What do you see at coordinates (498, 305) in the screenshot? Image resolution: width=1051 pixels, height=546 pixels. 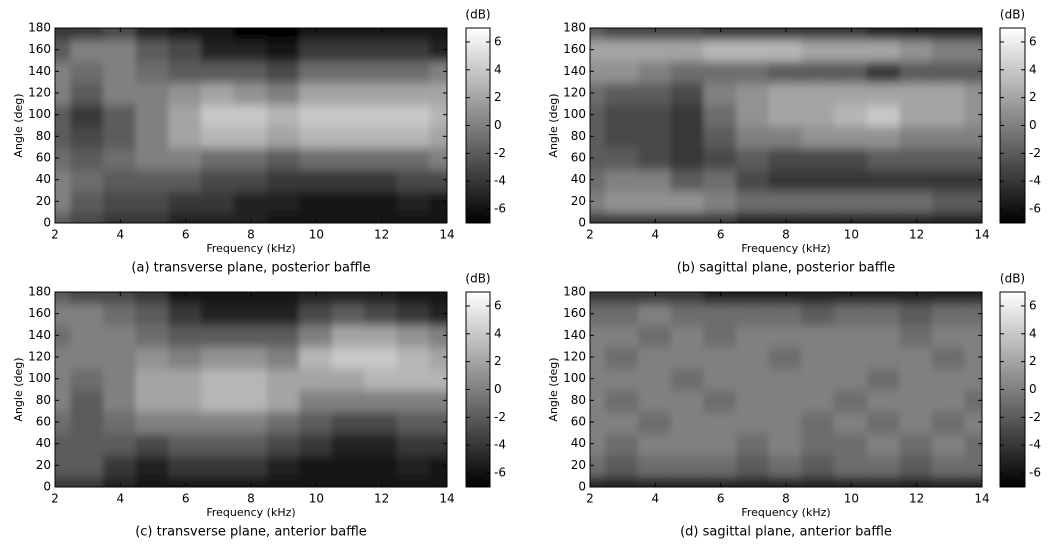 I see `colorbar-tick-label: 6` at bounding box center [498, 305].